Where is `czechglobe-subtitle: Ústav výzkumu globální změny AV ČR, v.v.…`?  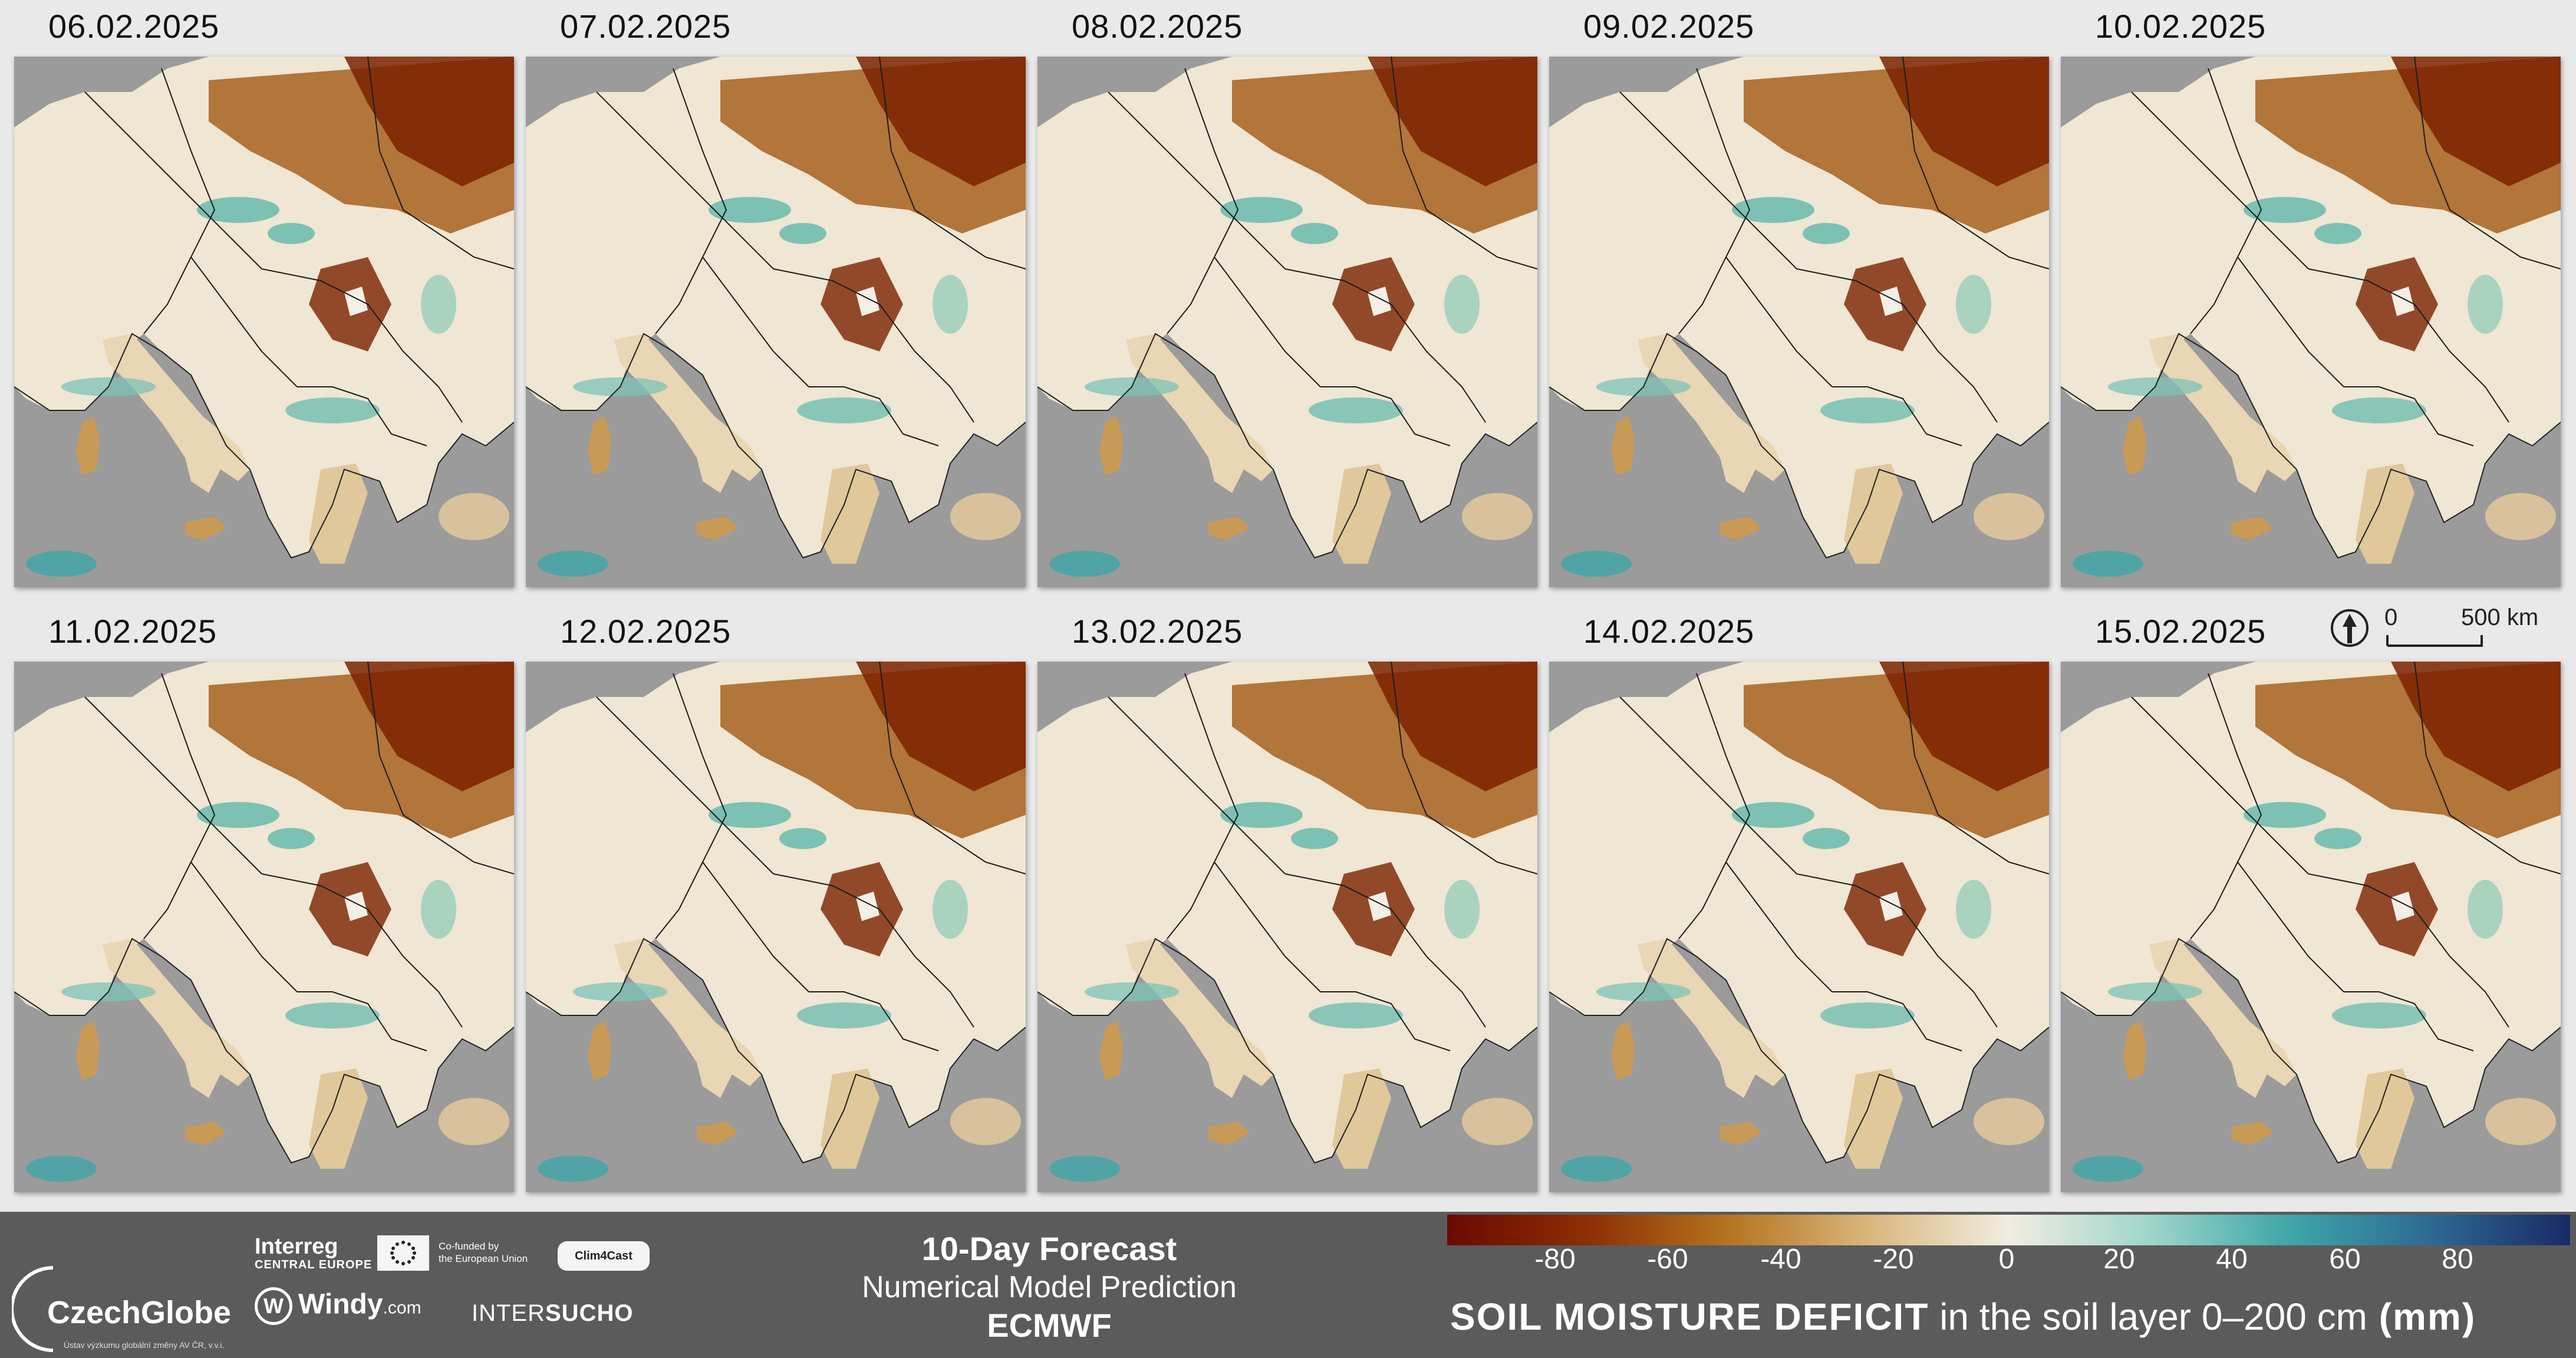 czechglobe-subtitle: Ústav výzkumu globální změny AV ČR, v.v.… is located at coordinates (144, 1345).